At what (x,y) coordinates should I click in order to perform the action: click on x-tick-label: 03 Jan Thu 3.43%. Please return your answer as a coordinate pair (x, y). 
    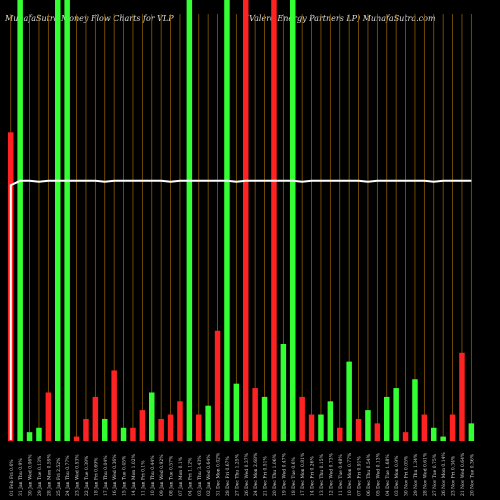
    Looking at the image, I should click on (200, 475).